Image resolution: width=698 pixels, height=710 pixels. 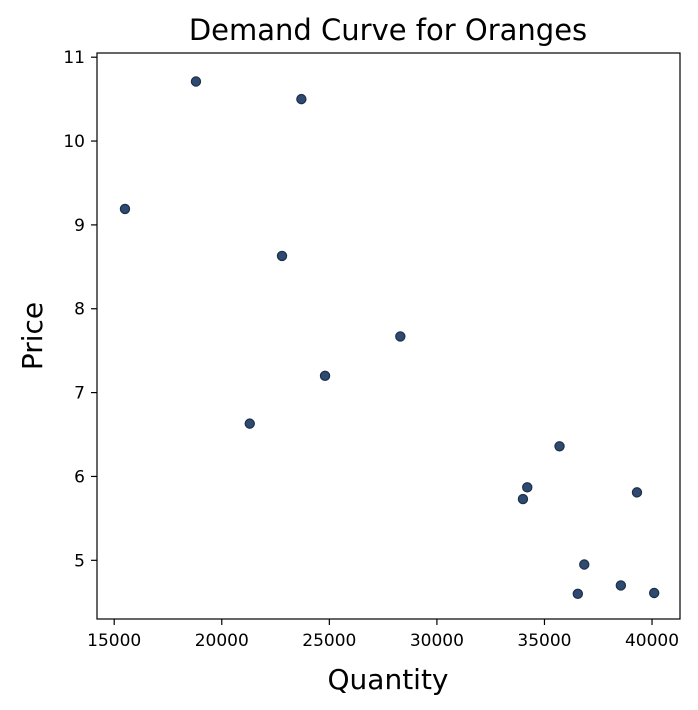 I want to click on x-tick-label: 40000, so click(x=652, y=641).